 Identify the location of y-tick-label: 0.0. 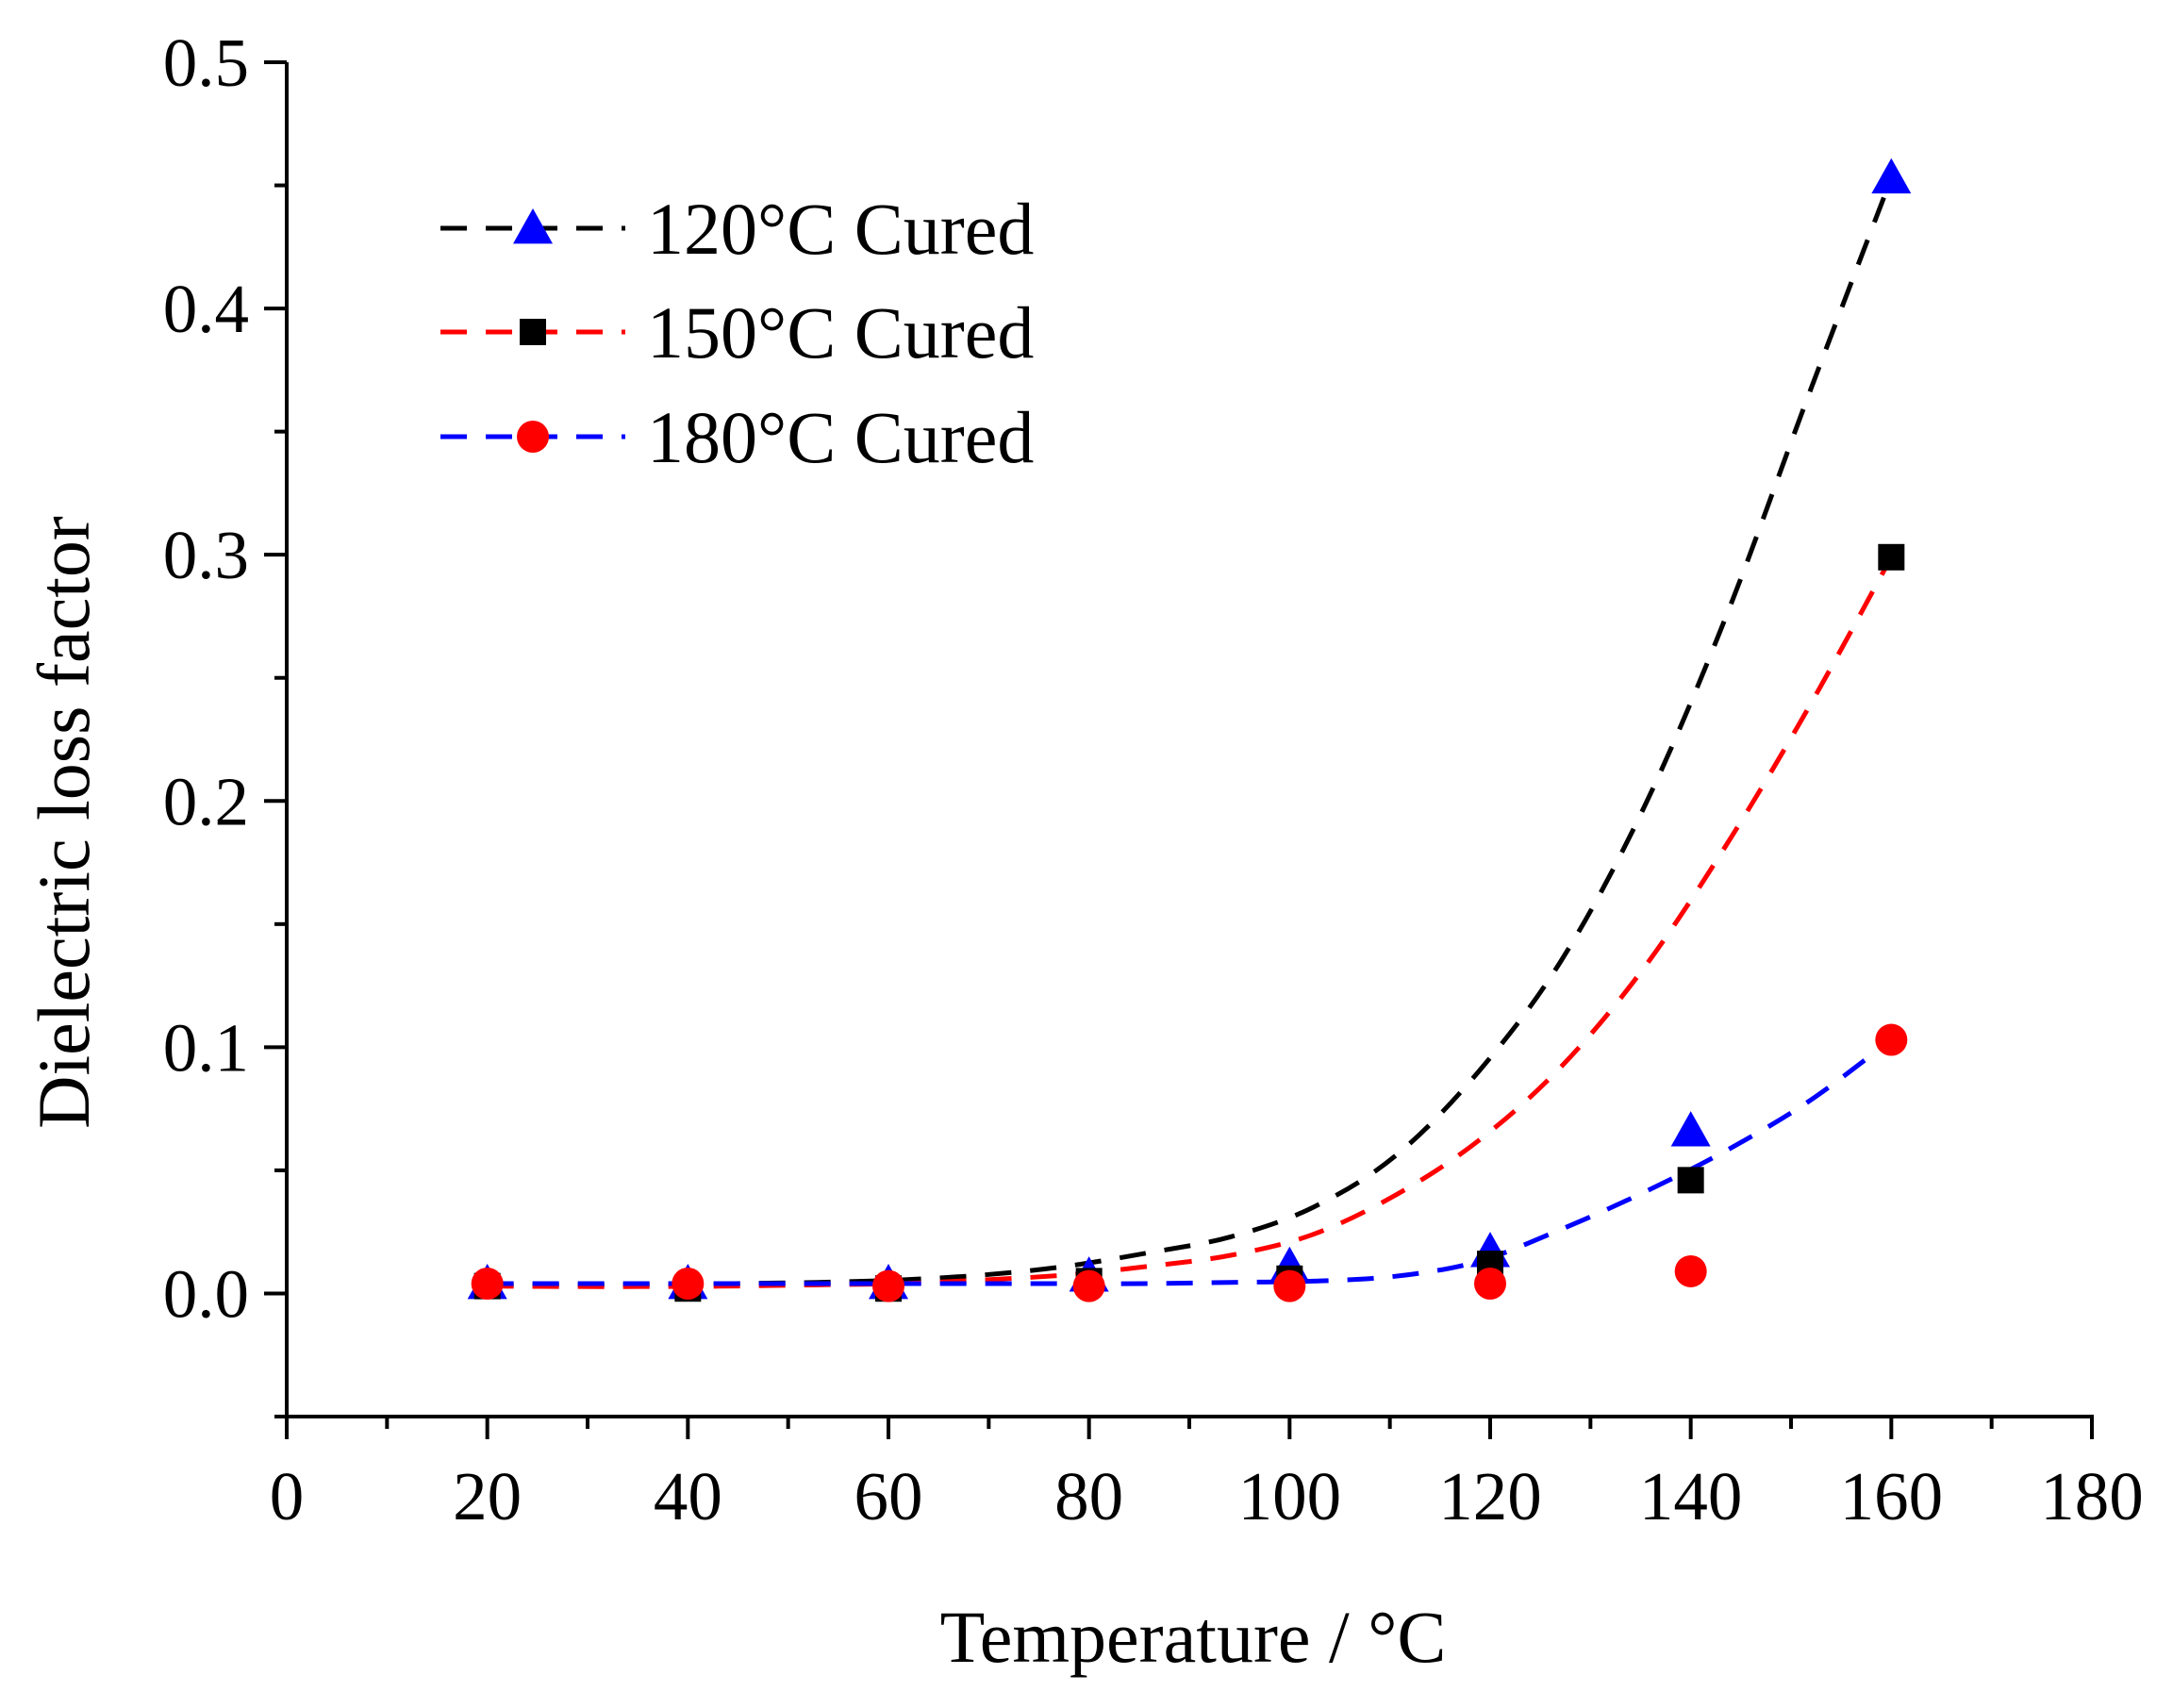
(206, 1293).